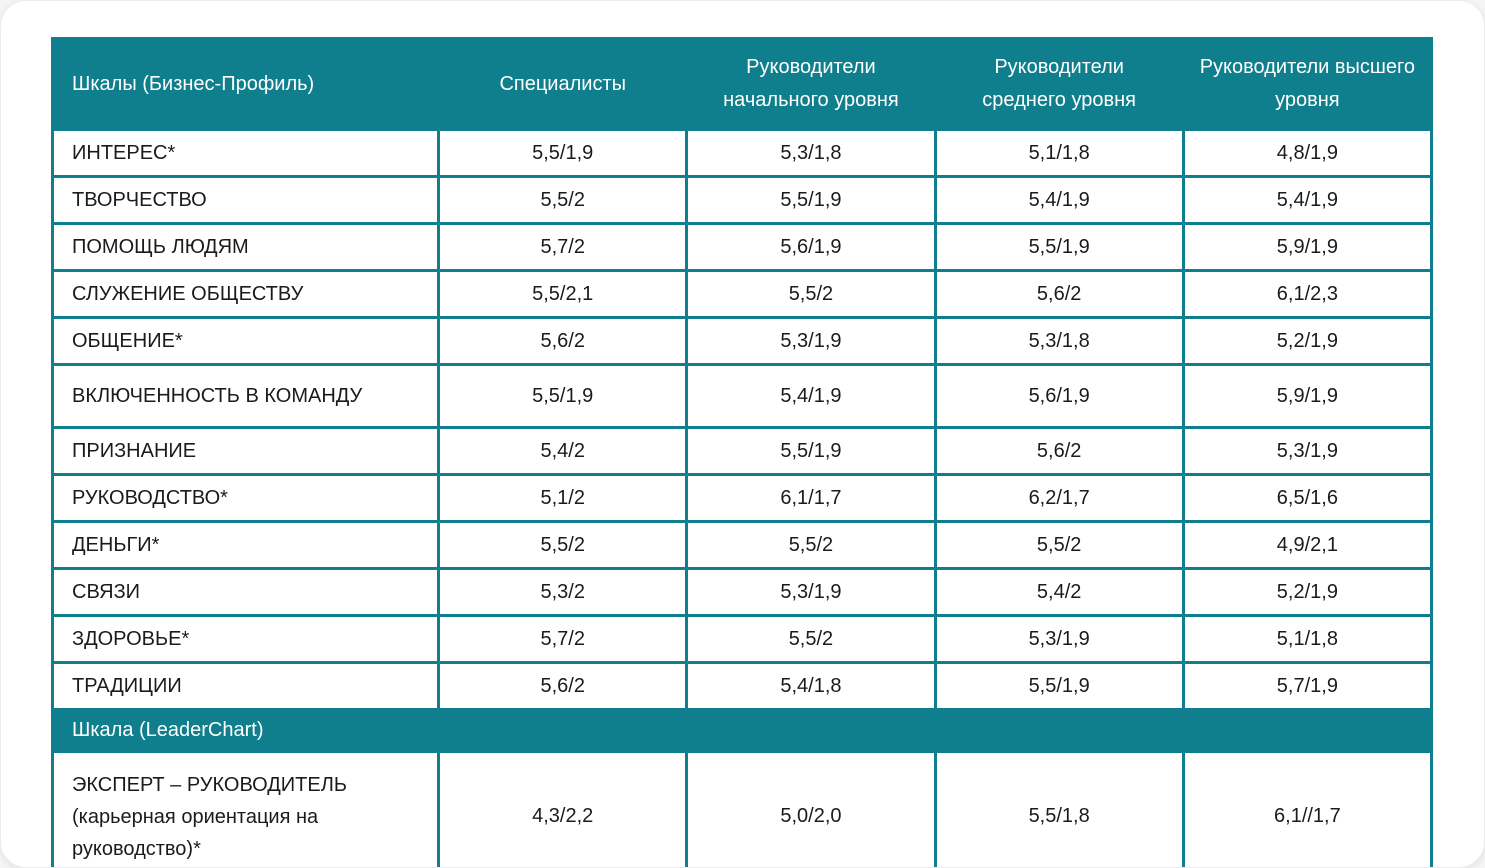 The width and height of the screenshot is (1485, 868). Describe the element at coordinates (245, 451) in the screenshot. I see `row-label: ПРИЗНАНИЕ` at that location.